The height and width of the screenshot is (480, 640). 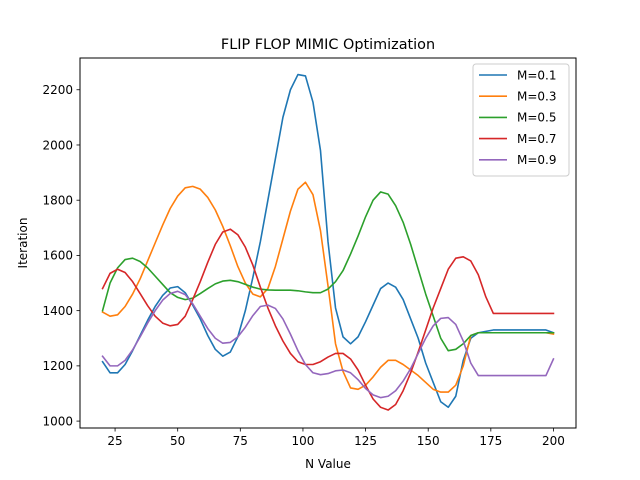 I want to click on x-tick-label: 75, so click(x=240, y=441).